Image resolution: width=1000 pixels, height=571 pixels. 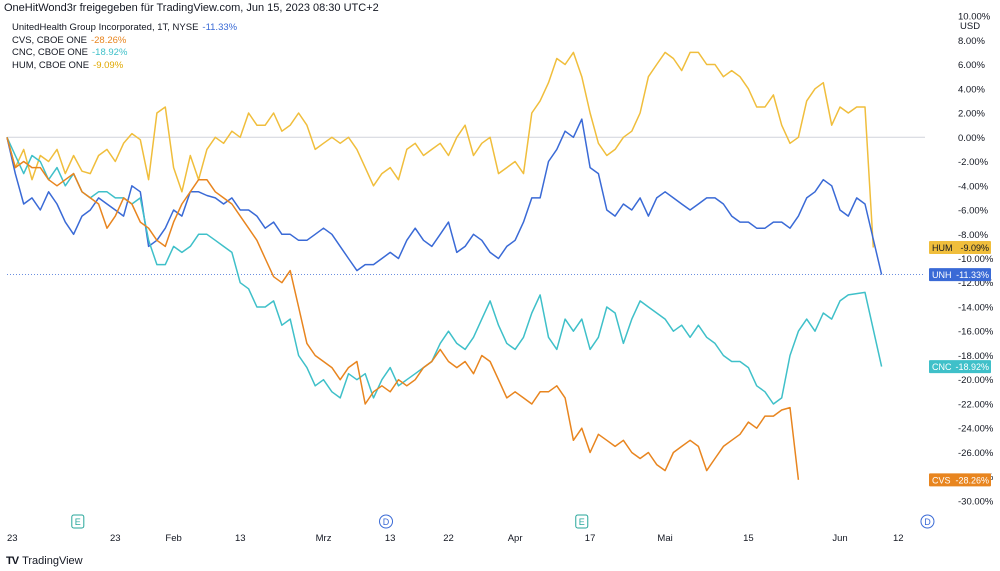 What do you see at coordinates (971, 89) in the screenshot?
I see `y-tick-label: 4.00%` at bounding box center [971, 89].